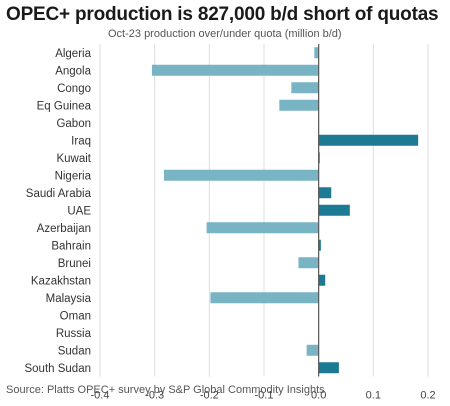 This screenshot has width=450, height=406. I want to click on category-label: Kazakhstan, so click(61, 281).